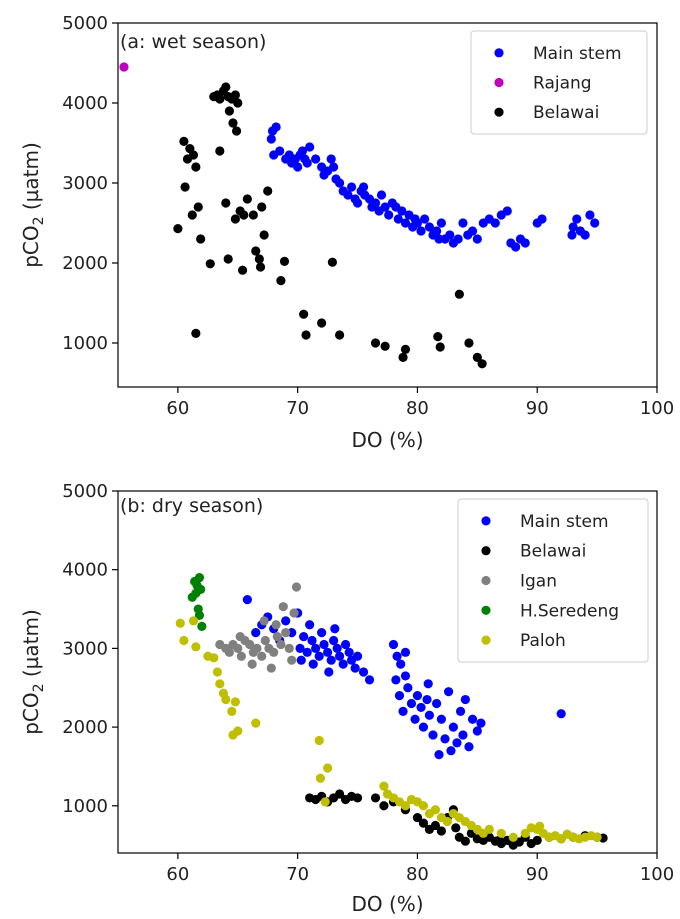 The height and width of the screenshot is (919, 680). Describe the element at coordinates (191, 506) in the screenshot. I see `panel-title: (b: dry season)` at that location.